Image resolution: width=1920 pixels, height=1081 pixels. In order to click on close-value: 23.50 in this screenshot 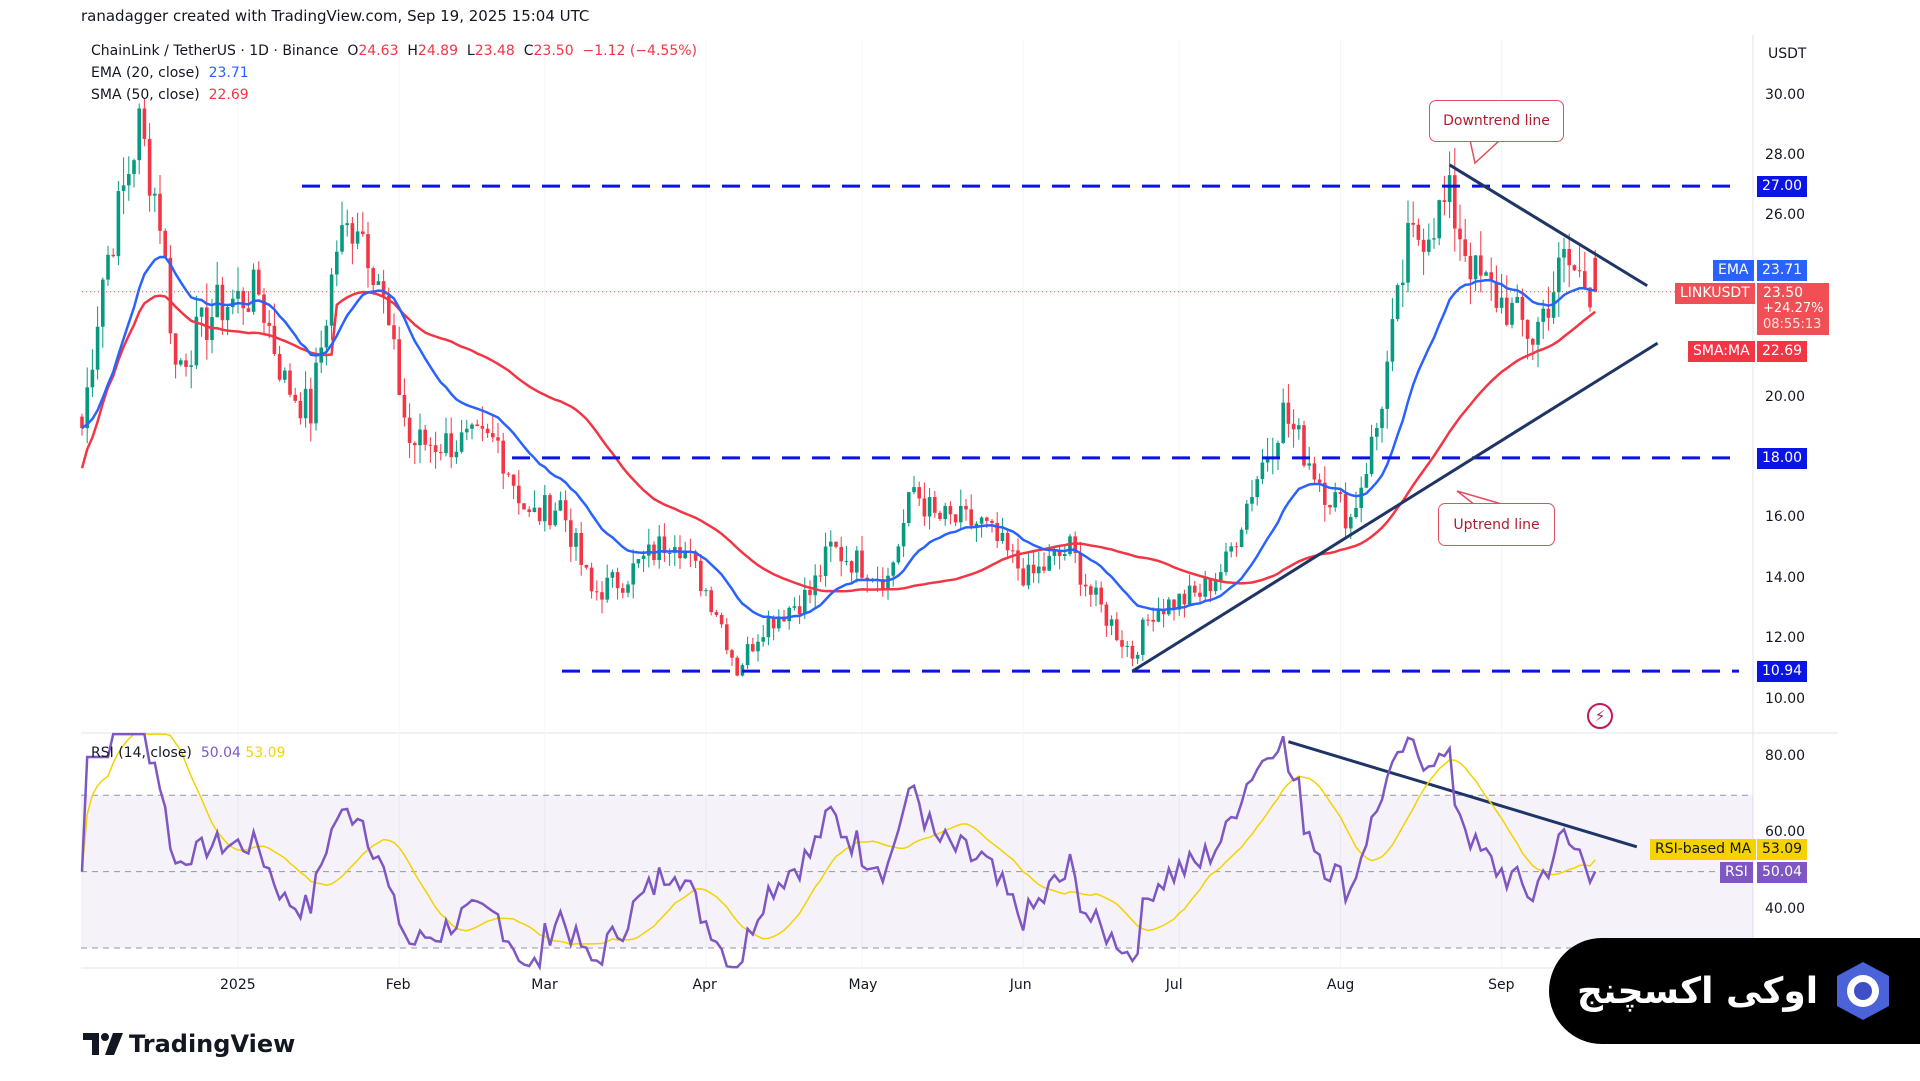, I will do `click(553, 51)`.